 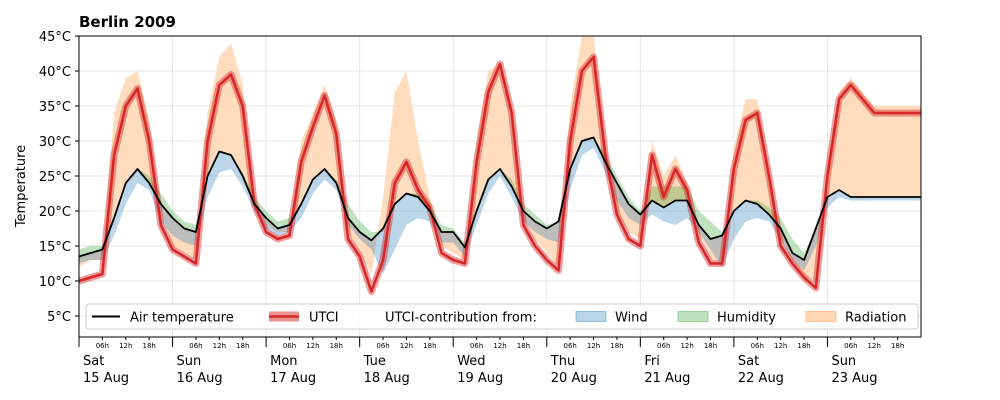 What do you see at coordinates (59, 317) in the screenshot?
I see `y-tick-label: 5°C` at bounding box center [59, 317].